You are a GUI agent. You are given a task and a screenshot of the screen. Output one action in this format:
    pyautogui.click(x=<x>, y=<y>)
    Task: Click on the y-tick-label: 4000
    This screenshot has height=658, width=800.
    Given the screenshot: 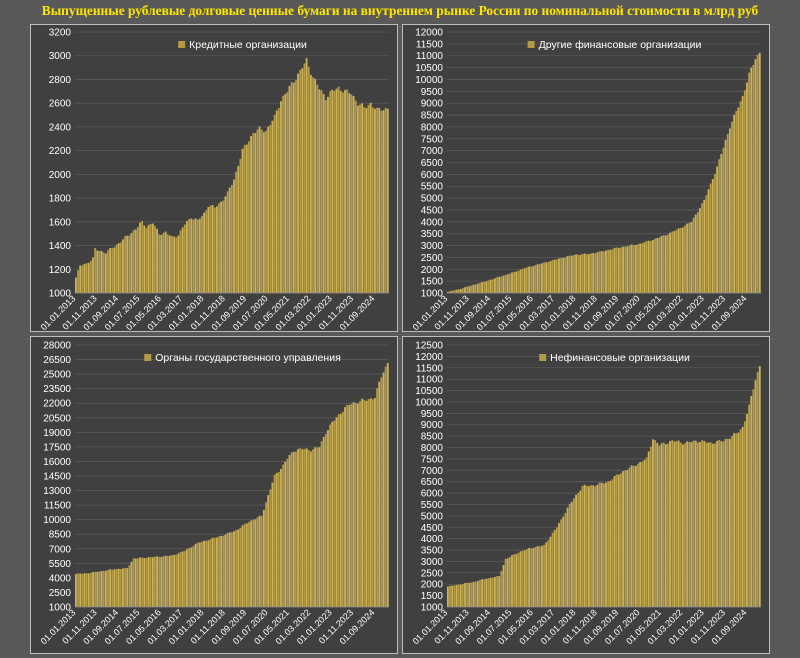 What is the action you would take?
    pyautogui.click(x=432, y=222)
    